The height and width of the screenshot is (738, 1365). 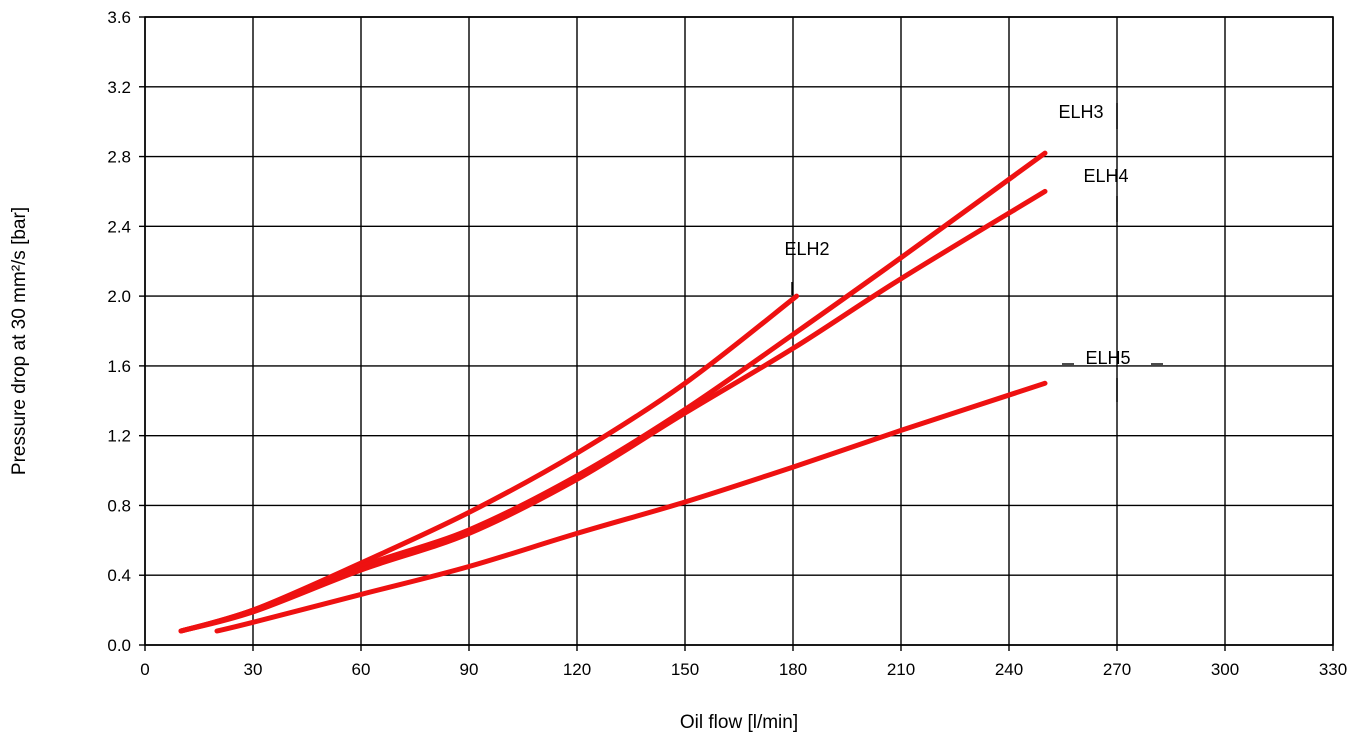 I want to click on y-tick-label: 2.0, so click(x=119, y=296).